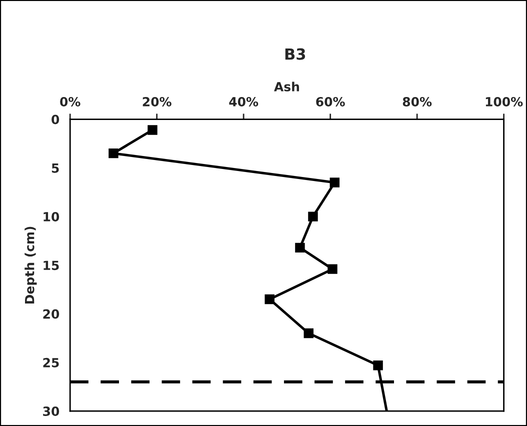 Image resolution: width=527 pixels, height=426 pixels. What do you see at coordinates (30, 265) in the screenshot?
I see `y-axis-title: Depth (cm)` at bounding box center [30, 265].